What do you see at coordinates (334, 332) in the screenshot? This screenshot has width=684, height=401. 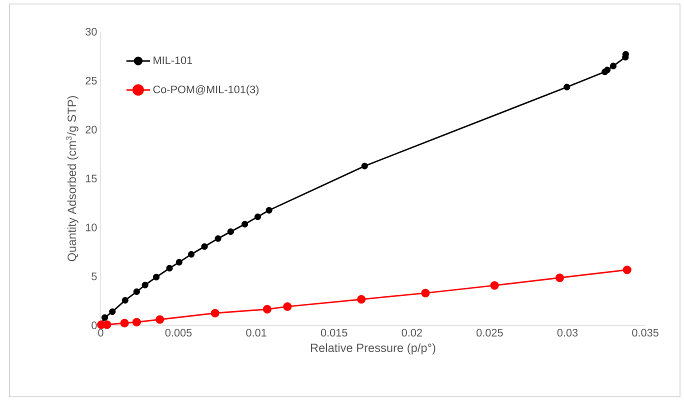 I see `x-tick-label: 0.015` at bounding box center [334, 332].